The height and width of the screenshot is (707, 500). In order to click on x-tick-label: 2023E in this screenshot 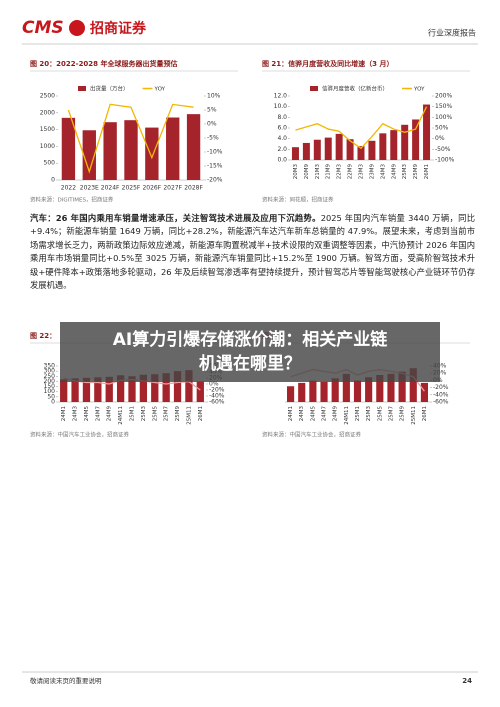, I will do `click(89, 188)`.